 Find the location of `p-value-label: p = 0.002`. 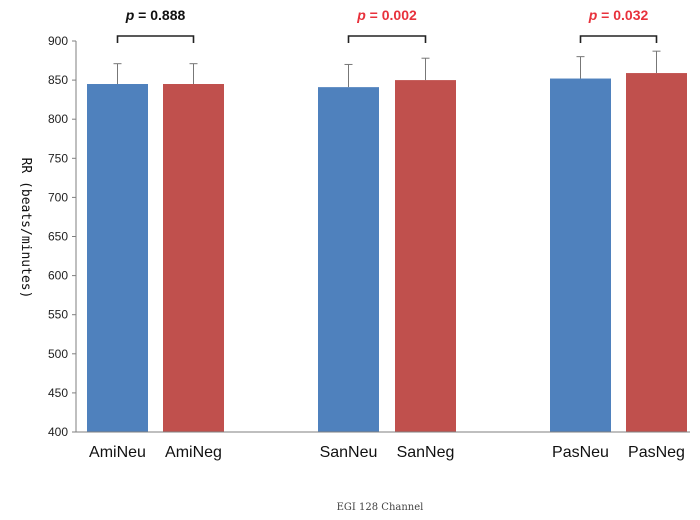

p-value-label: p = 0.002 is located at coordinates (386, 15).